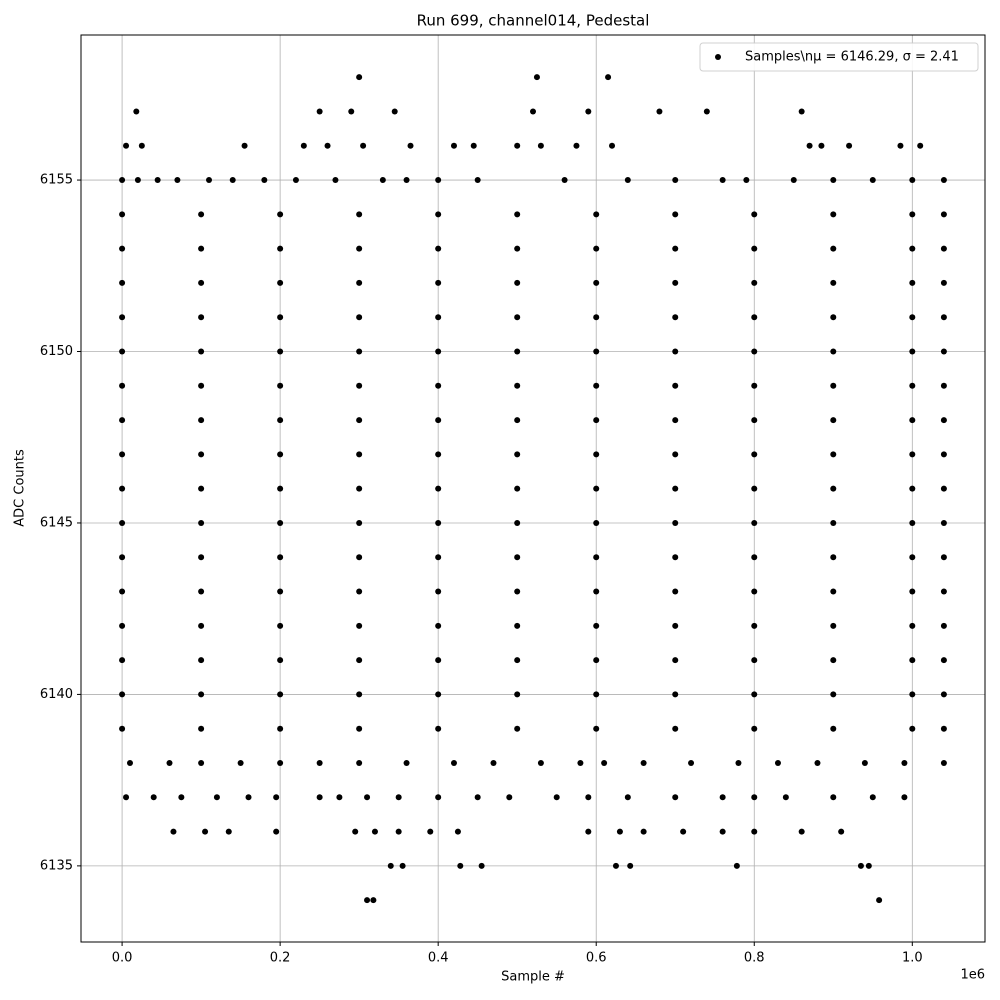 The image size is (1000, 1000). Describe the element at coordinates (718, 57) in the screenshot. I see `legend-marker` at that location.